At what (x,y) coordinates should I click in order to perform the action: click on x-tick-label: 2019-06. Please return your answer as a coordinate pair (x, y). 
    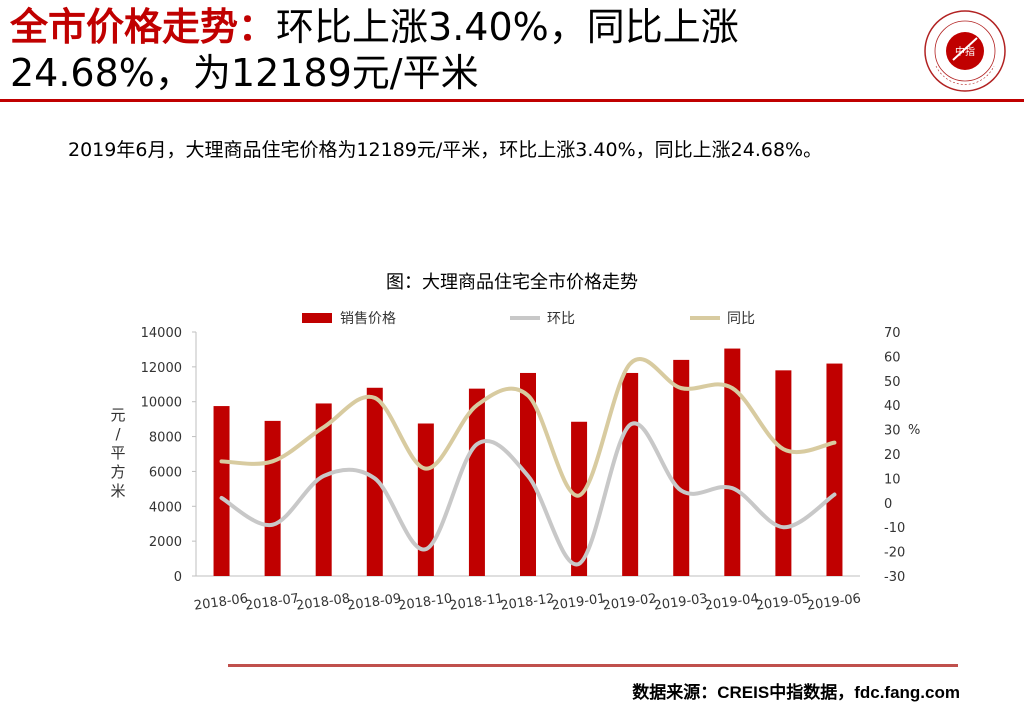
    Looking at the image, I should click on (834, 602).